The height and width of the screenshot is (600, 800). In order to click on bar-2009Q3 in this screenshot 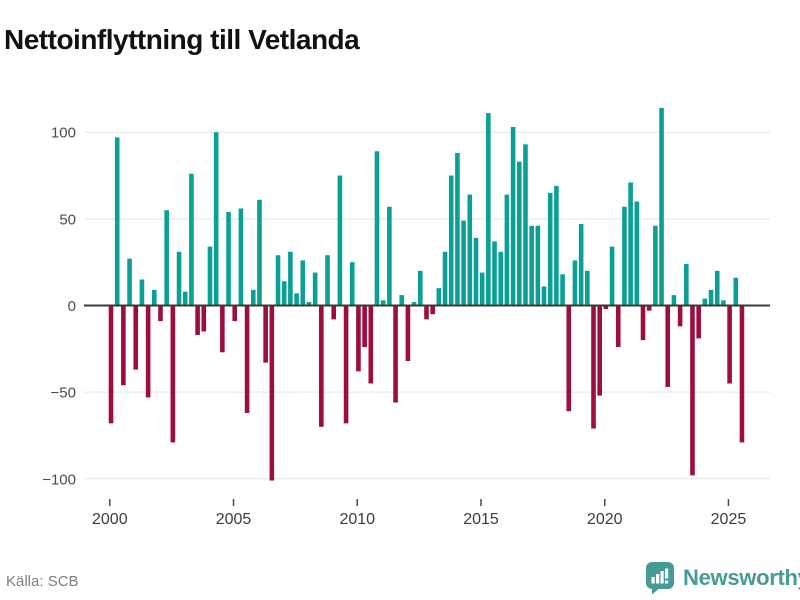, I will do `click(346, 364)`.